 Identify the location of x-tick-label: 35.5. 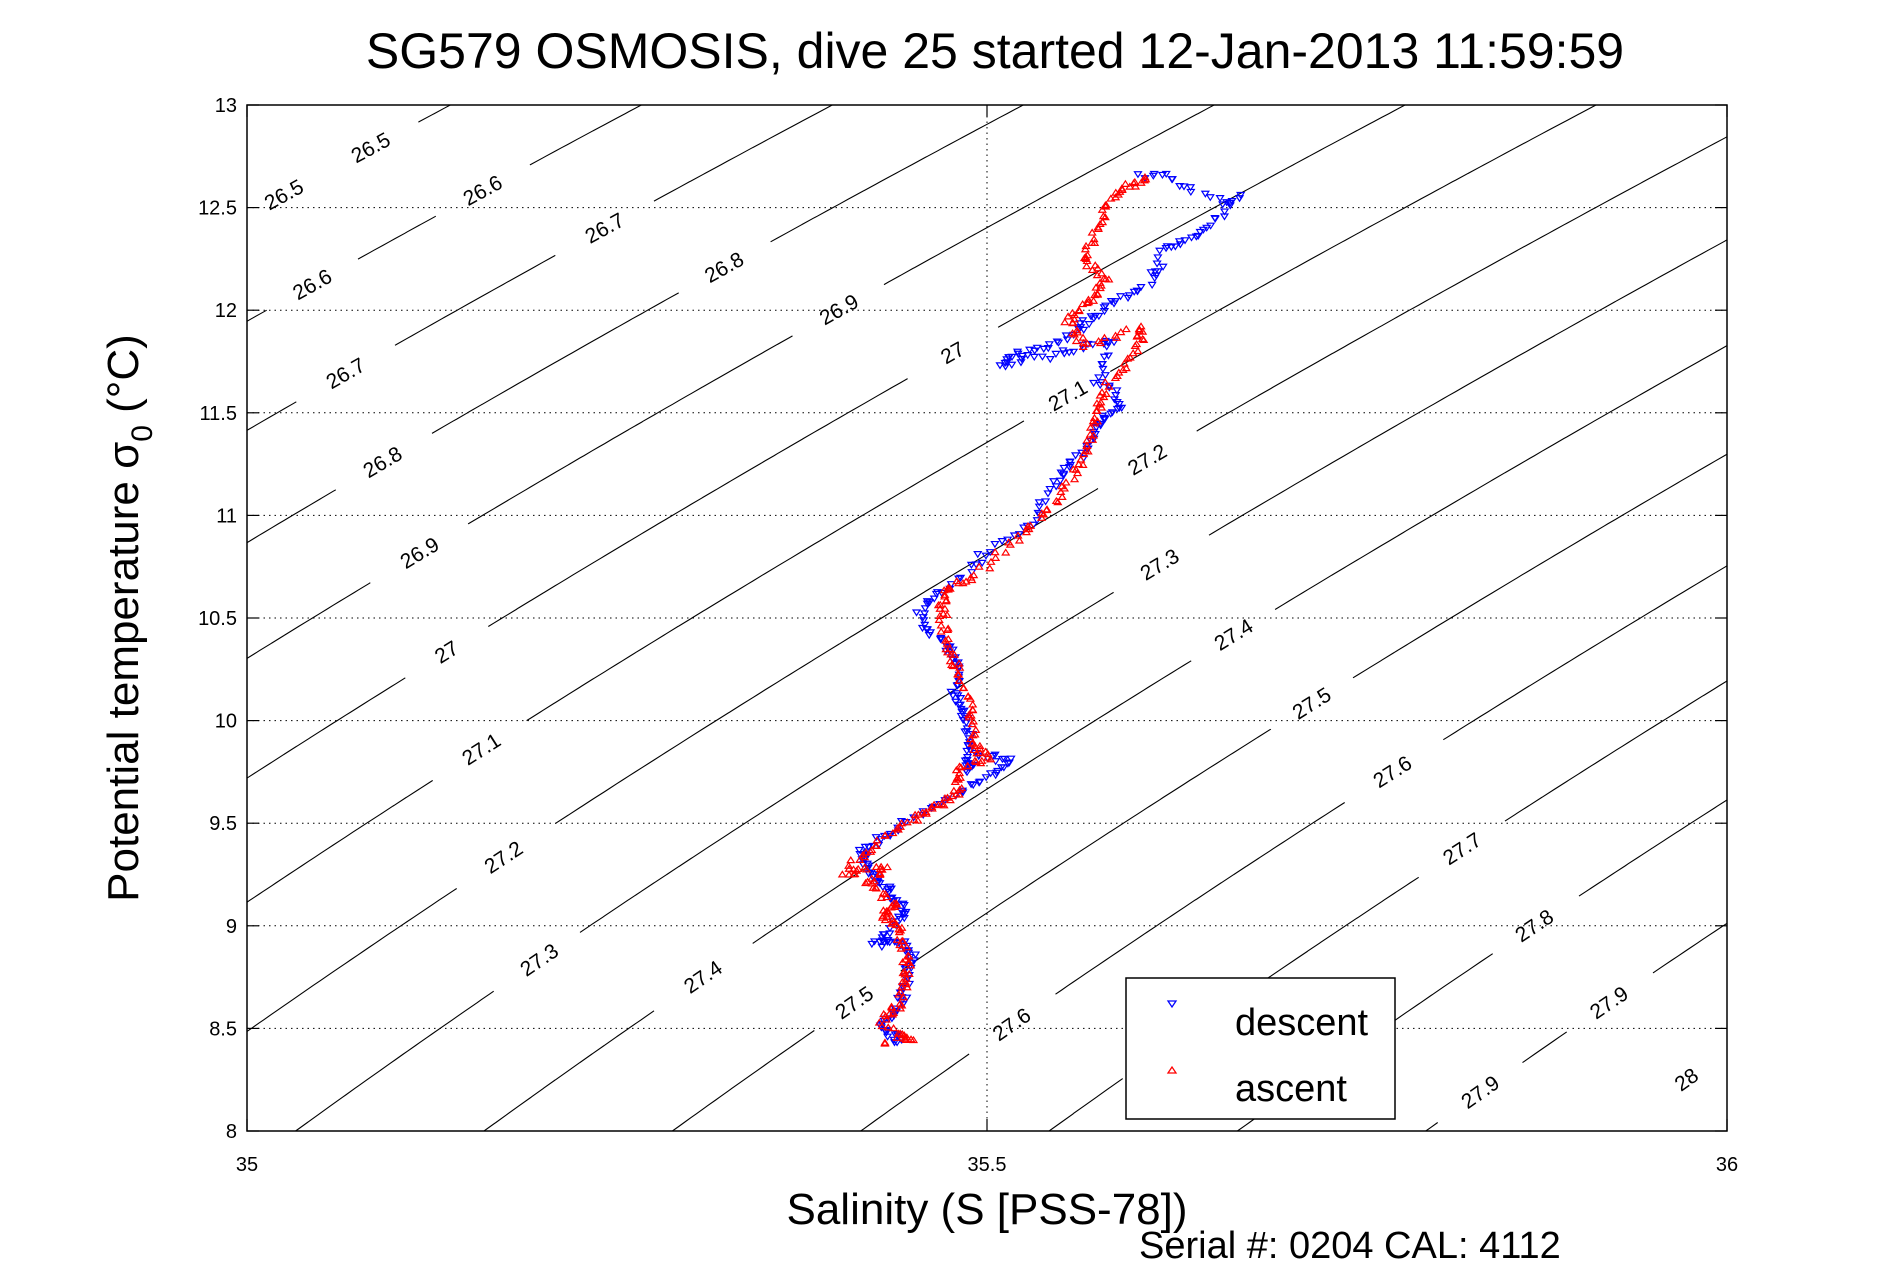
(987, 1165).